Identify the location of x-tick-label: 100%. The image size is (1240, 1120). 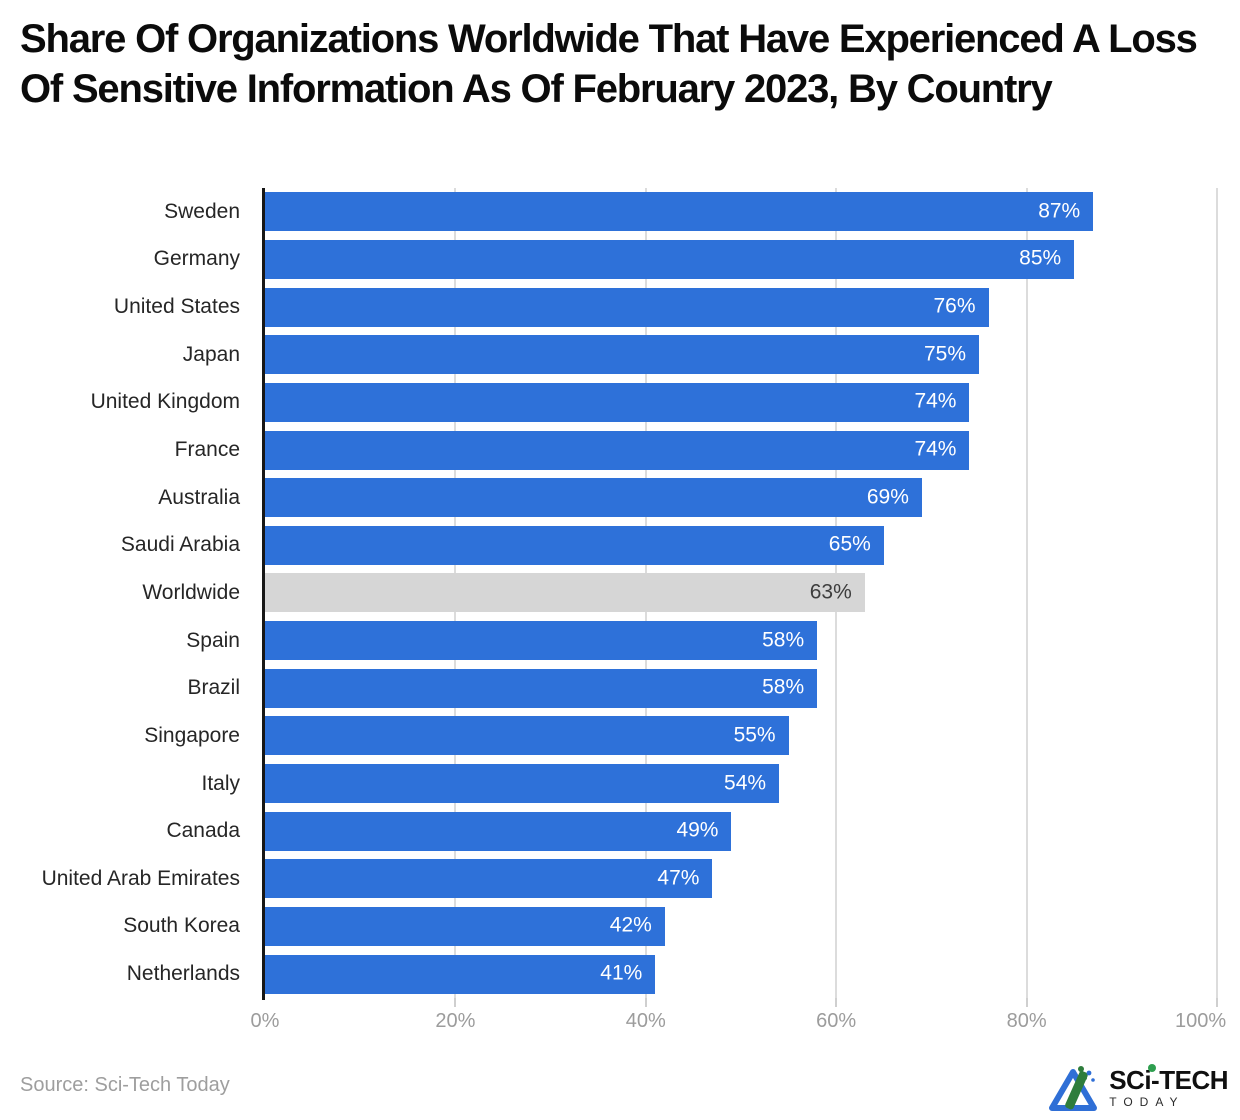
(1201, 1021).